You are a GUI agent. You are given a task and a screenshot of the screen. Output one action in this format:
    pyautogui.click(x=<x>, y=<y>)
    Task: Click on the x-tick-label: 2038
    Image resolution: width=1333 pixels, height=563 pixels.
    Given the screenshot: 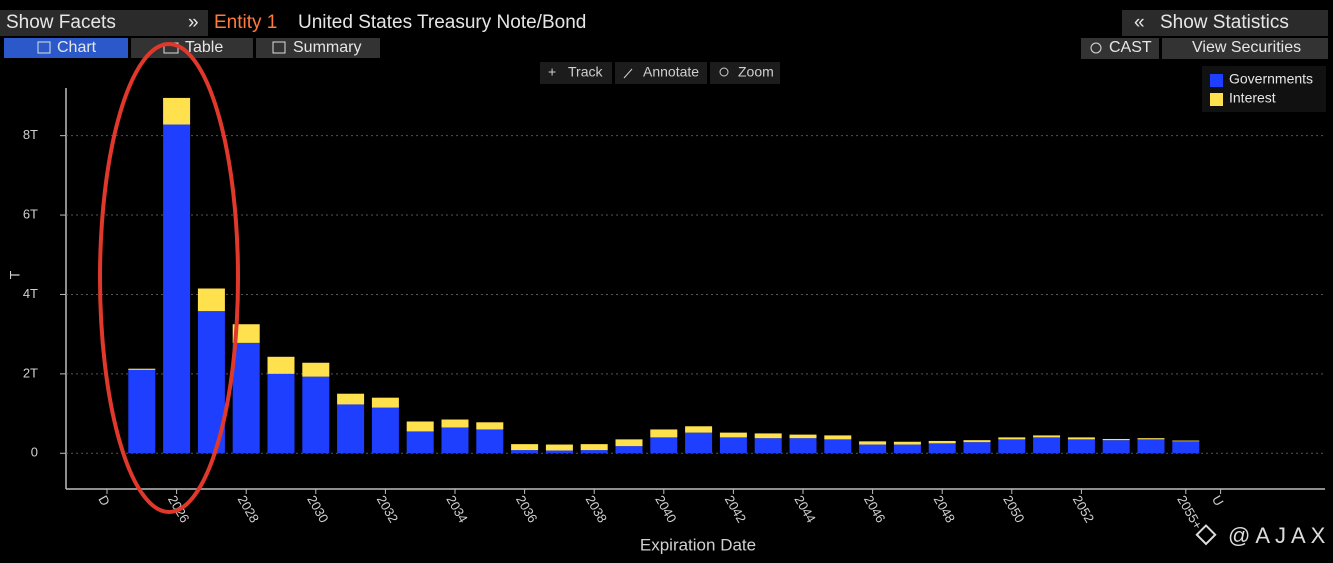 What is the action you would take?
    pyautogui.click(x=596, y=509)
    